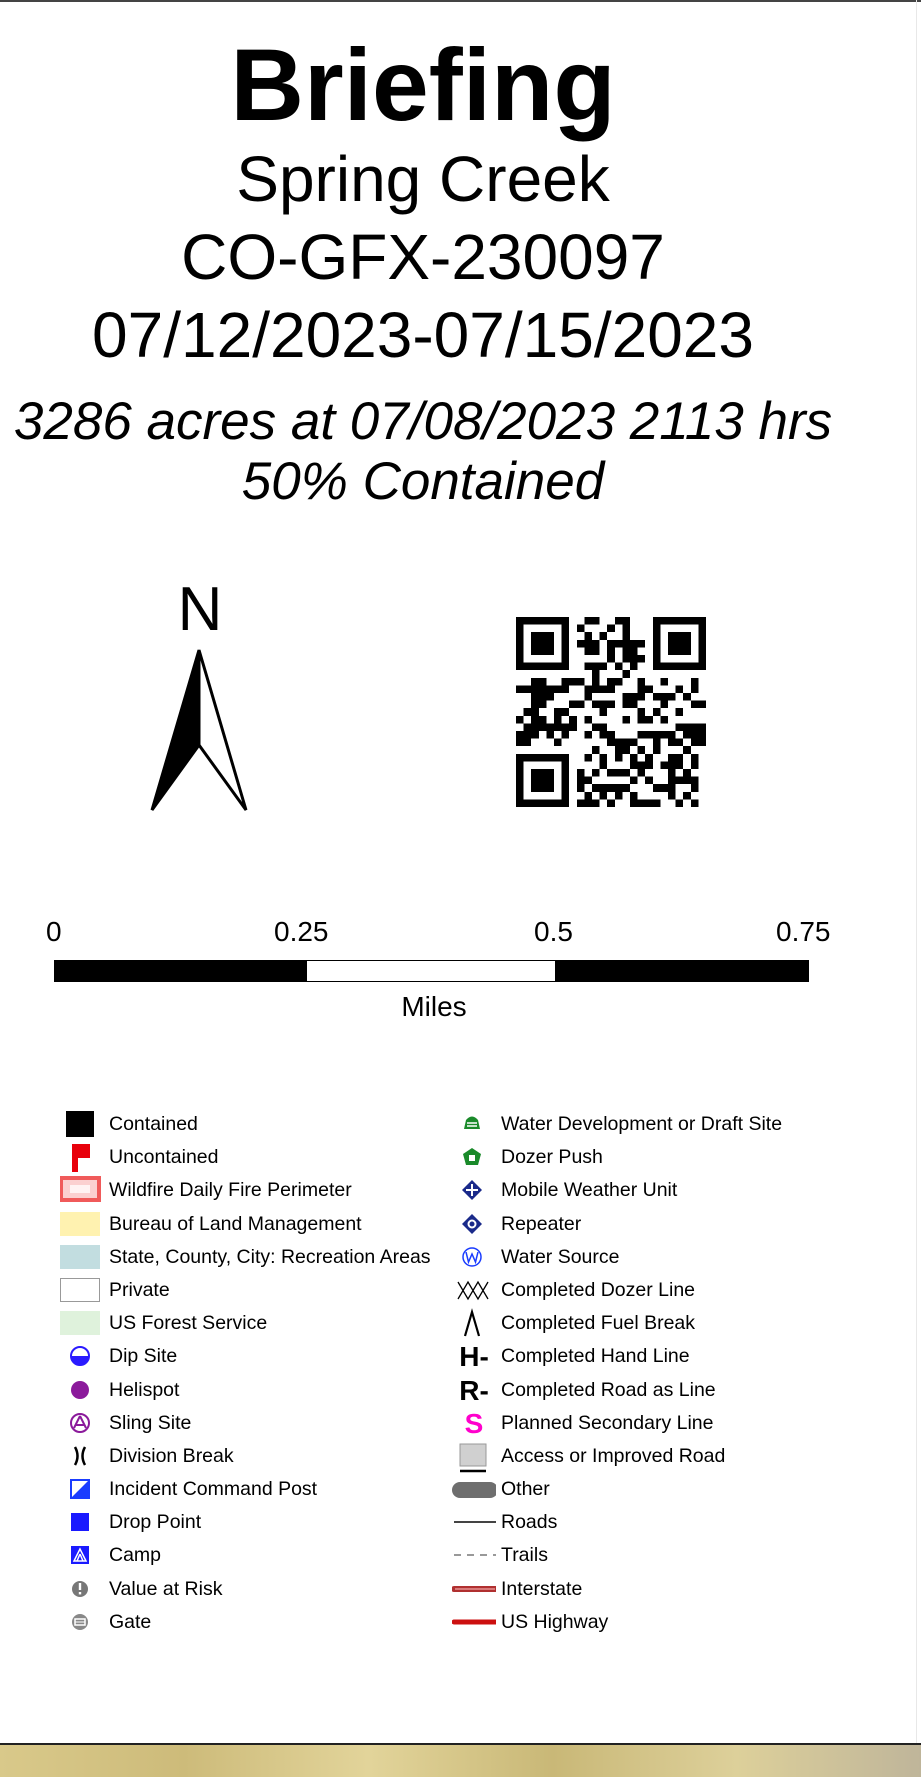  I want to click on usfs-fill-icon, so click(80, 1323).